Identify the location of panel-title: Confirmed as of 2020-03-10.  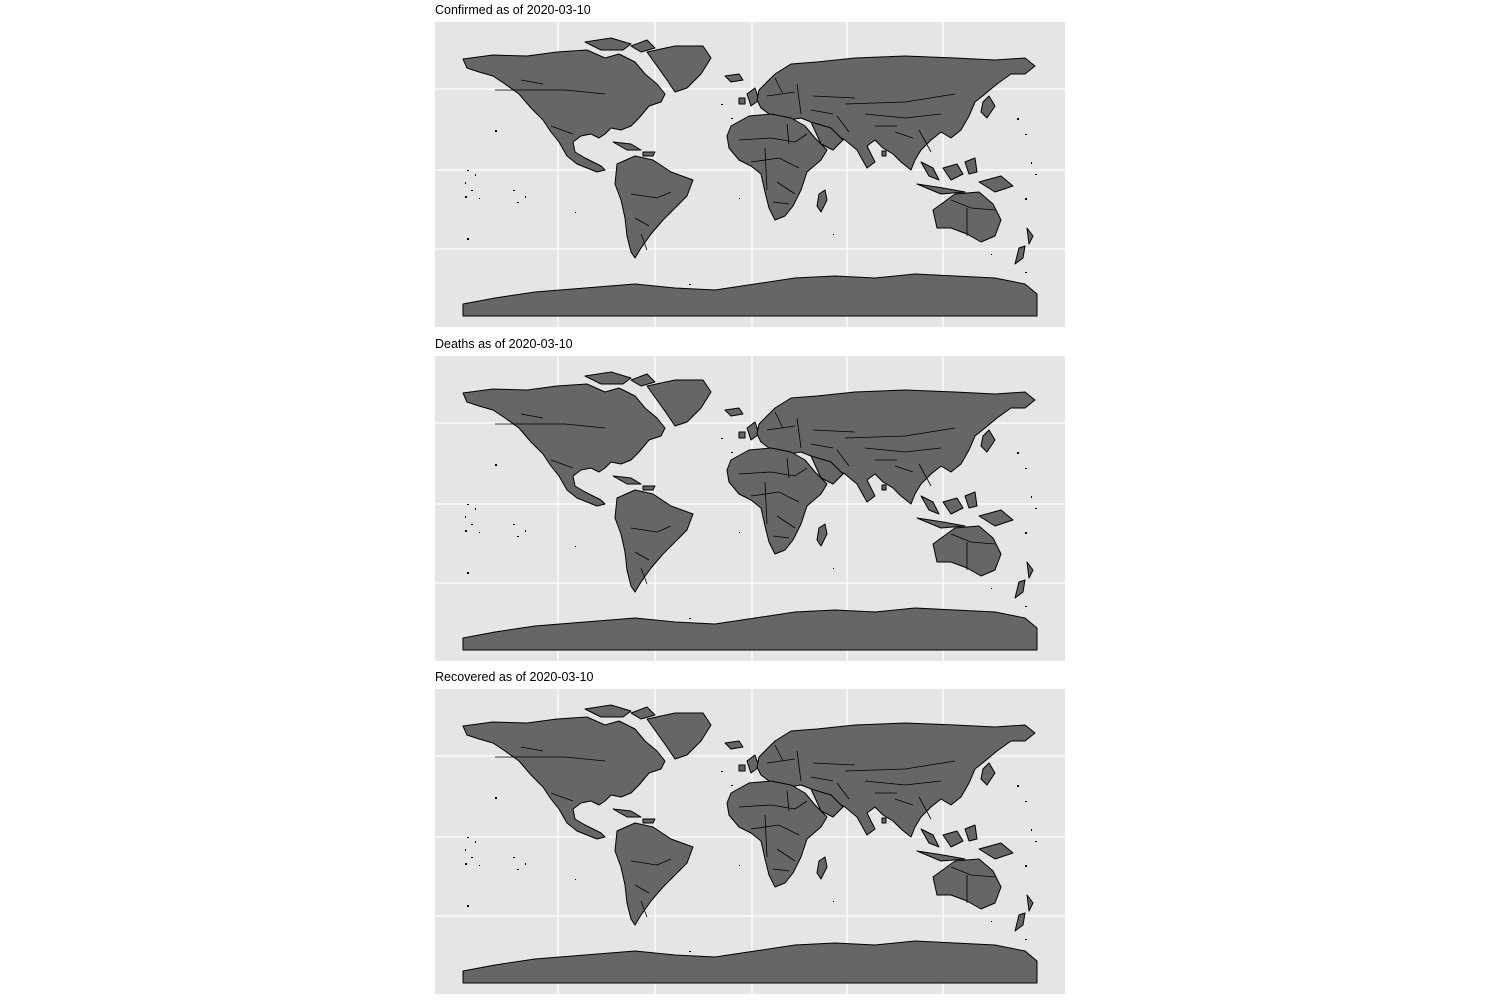
(513, 10).